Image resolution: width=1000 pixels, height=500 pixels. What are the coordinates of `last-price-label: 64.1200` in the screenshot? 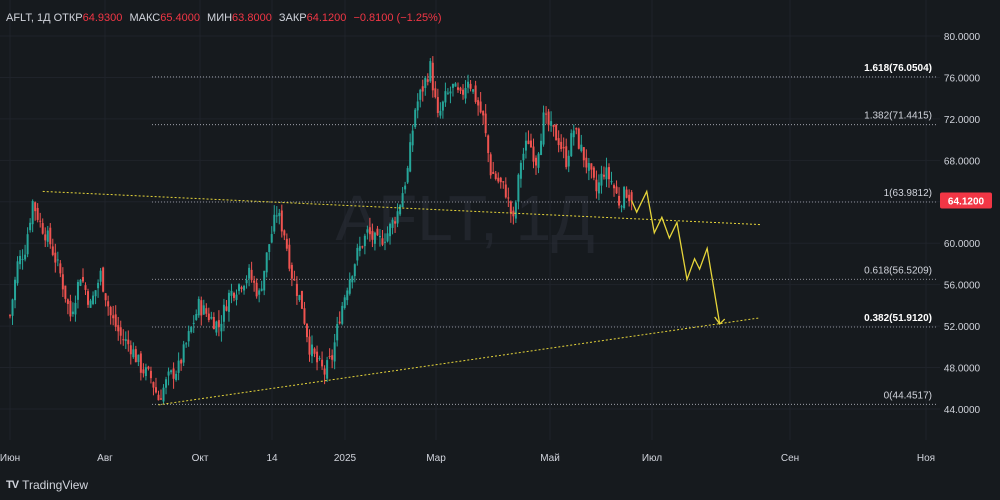 It's located at (966, 202).